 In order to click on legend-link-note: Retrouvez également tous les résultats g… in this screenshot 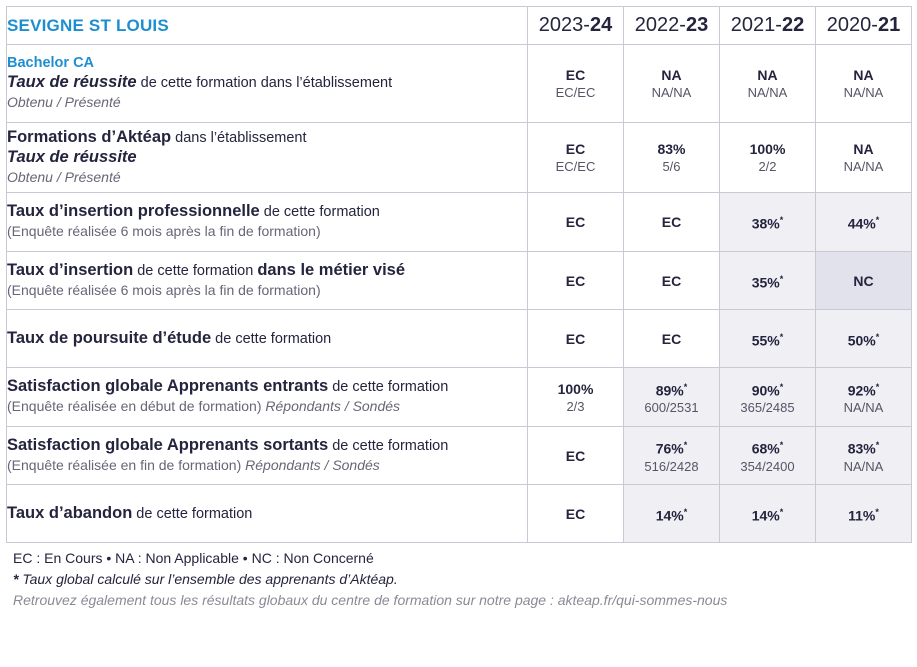, I will do `click(370, 600)`.